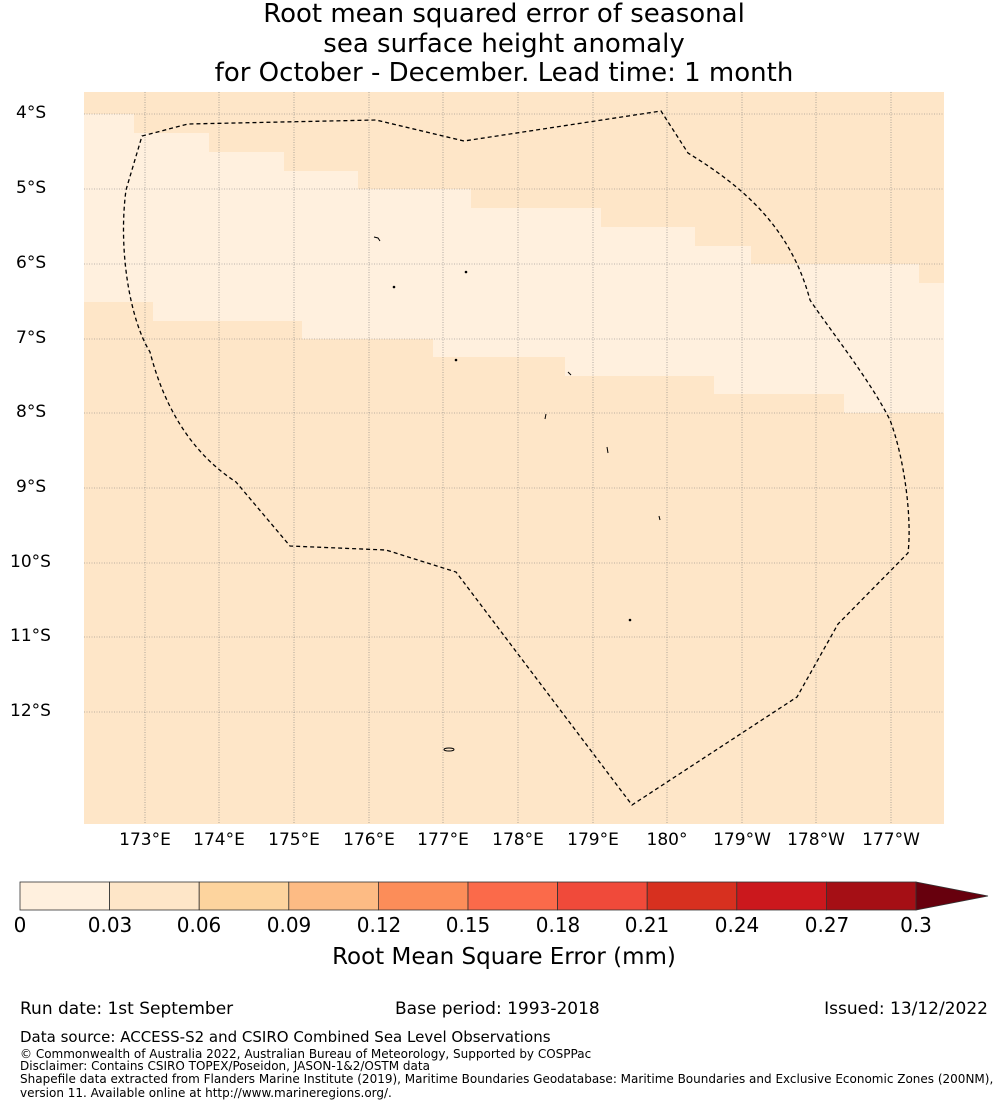  What do you see at coordinates (816, 840) in the screenshot?
I see `lon-label: 178°W` at bounding box center [816, 840].